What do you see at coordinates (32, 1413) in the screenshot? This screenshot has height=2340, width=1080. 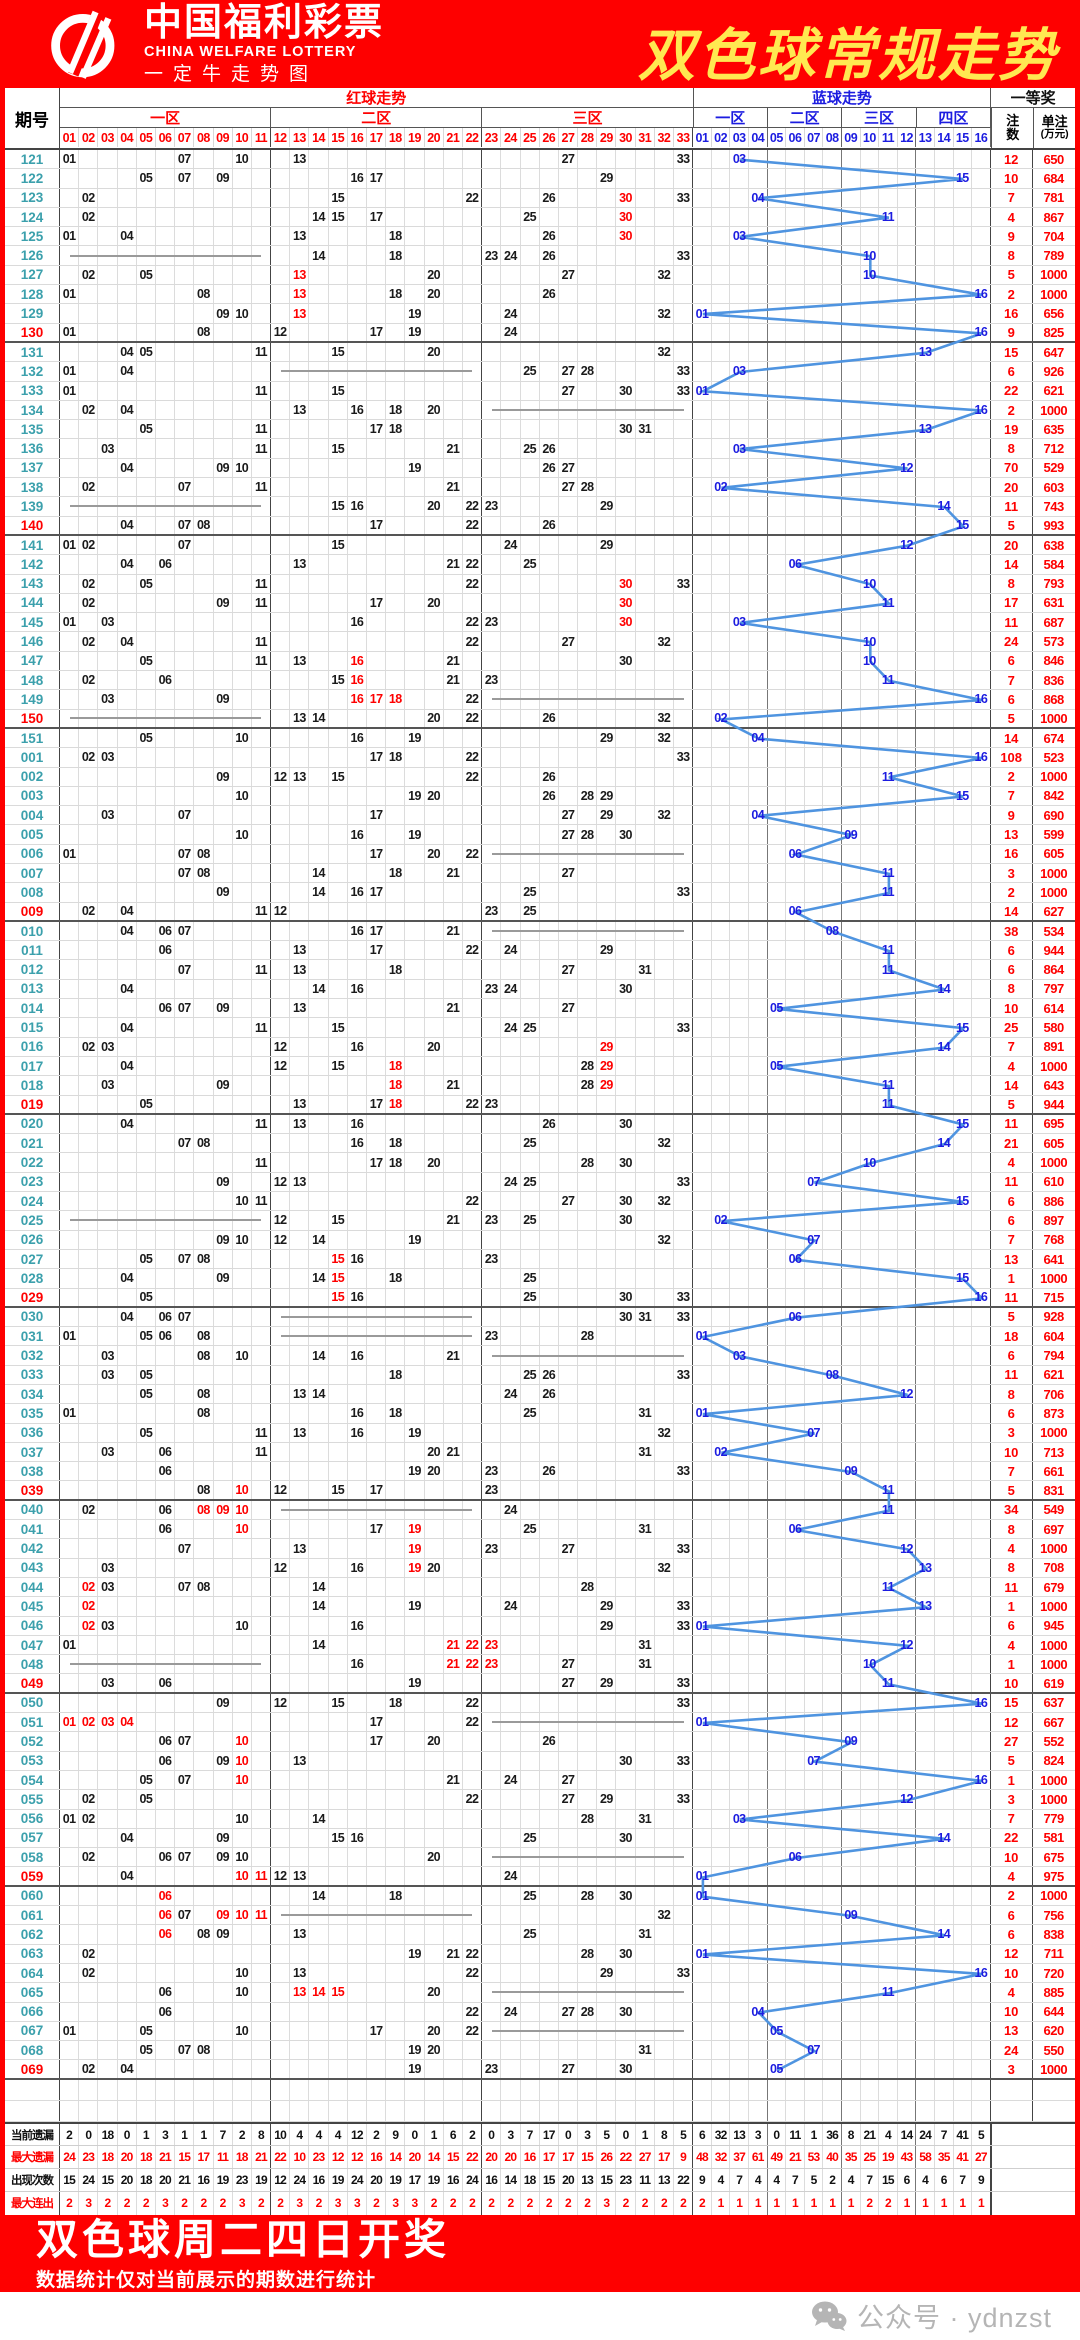 I see `period-label: 035` at bounding box center [32, 1413].